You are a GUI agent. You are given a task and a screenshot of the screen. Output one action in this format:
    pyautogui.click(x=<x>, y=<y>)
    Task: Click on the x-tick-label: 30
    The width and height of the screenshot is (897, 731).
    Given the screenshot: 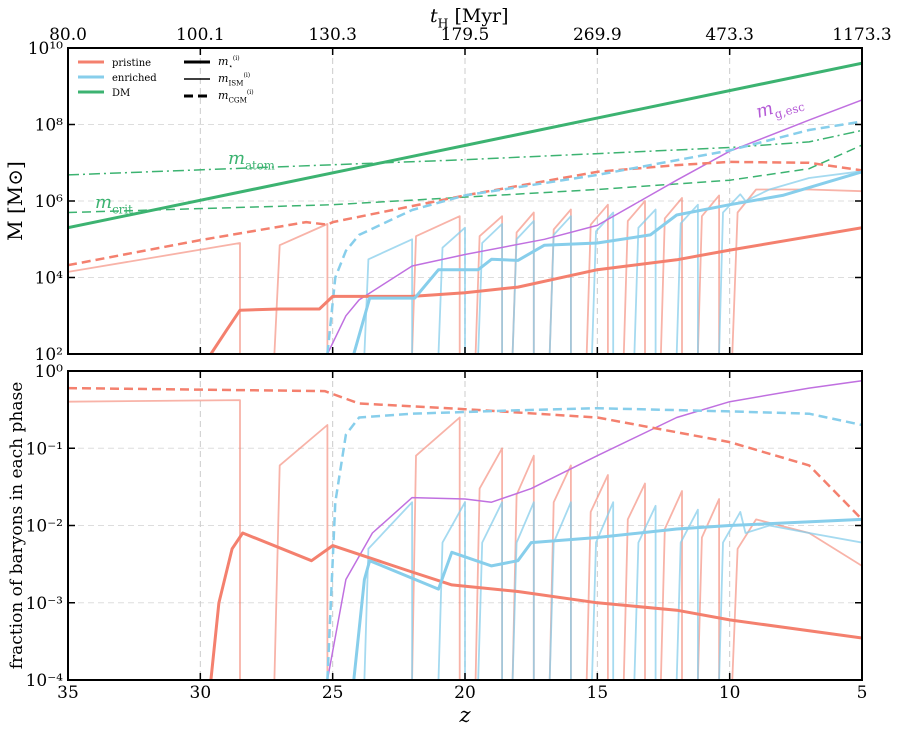 What is the action you would take?
    pyautogui.click(x=201, y=693)
    